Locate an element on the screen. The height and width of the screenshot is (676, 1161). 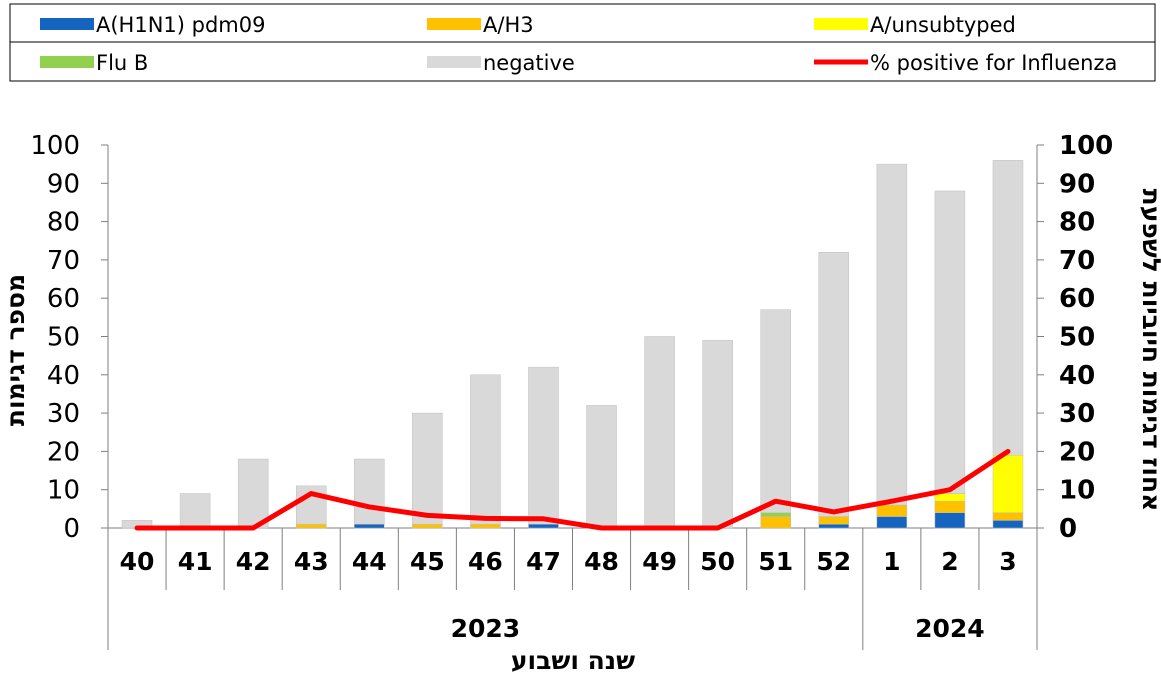
positivity-line is located at coordinates (572, 489).